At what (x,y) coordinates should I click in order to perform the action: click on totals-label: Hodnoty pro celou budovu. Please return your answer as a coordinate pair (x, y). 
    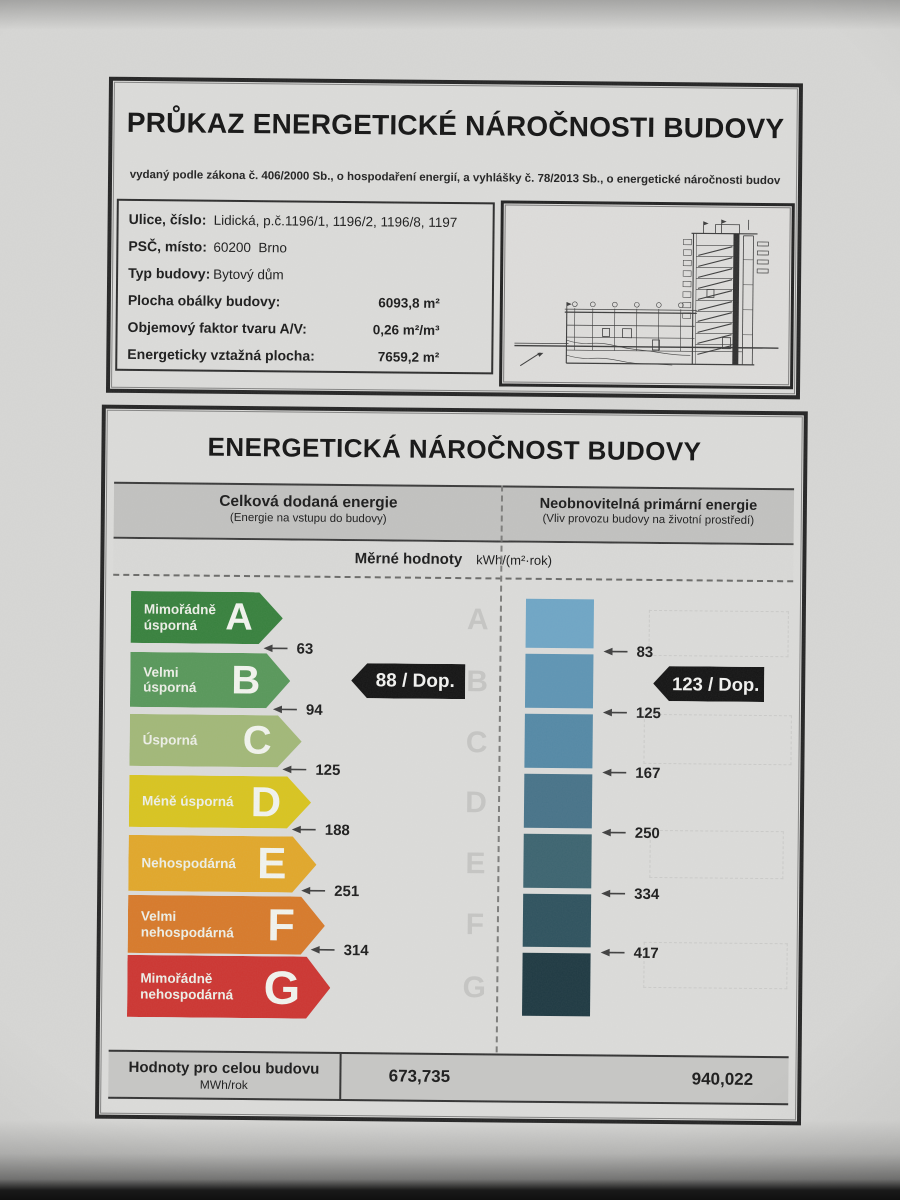
    Looking at the image, I should click on (224, 1068).